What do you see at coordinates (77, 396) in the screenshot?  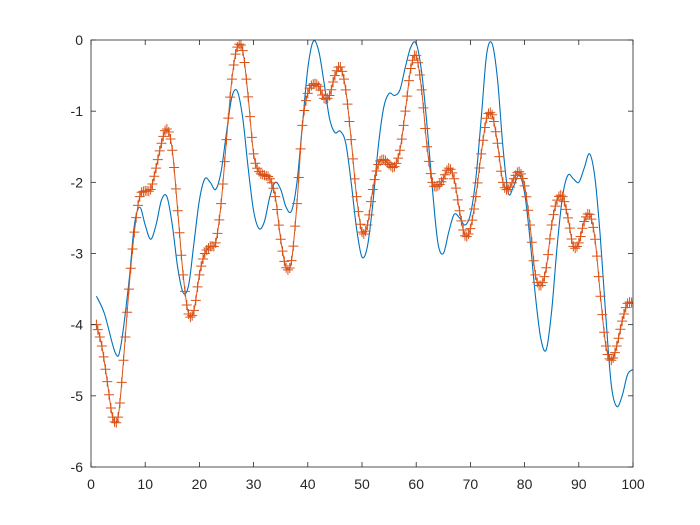 I see `y-tick-label: -5` at bounding box center [77, 396].